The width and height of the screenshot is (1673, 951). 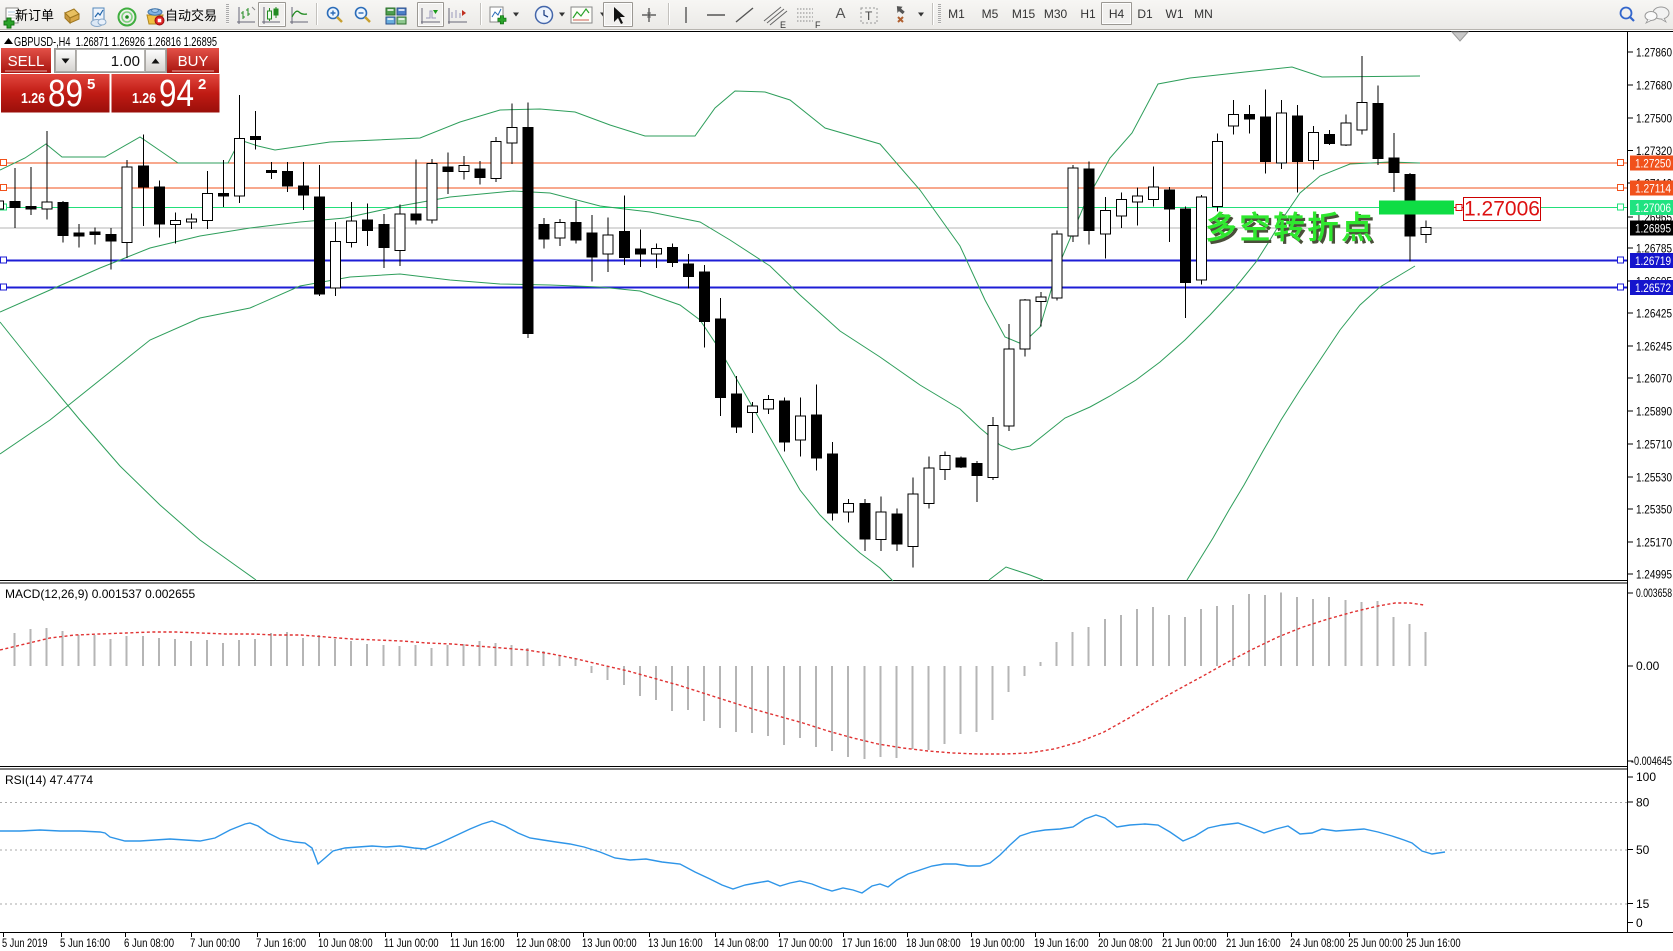 I want to click on svg-text: 11 Jun 16:00, so click(x=477, y=943).